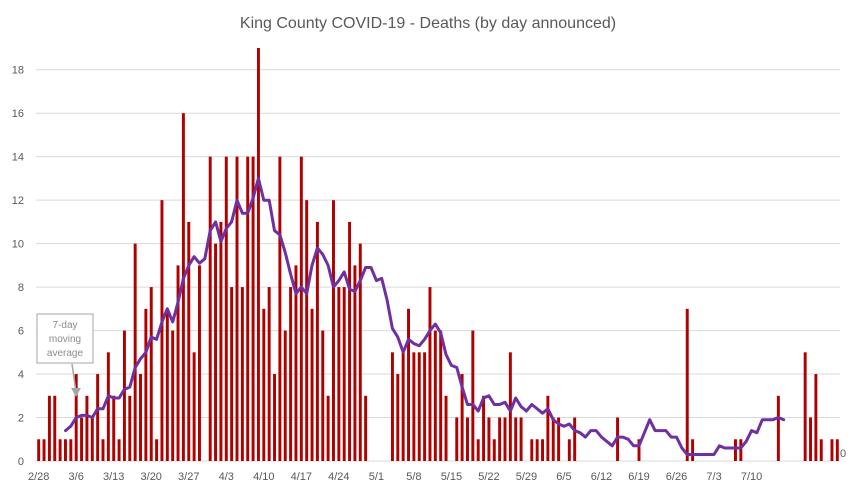 This screenshot has width=856, height=493. I want to click on y-tick-label: 0, so click(21, 462).